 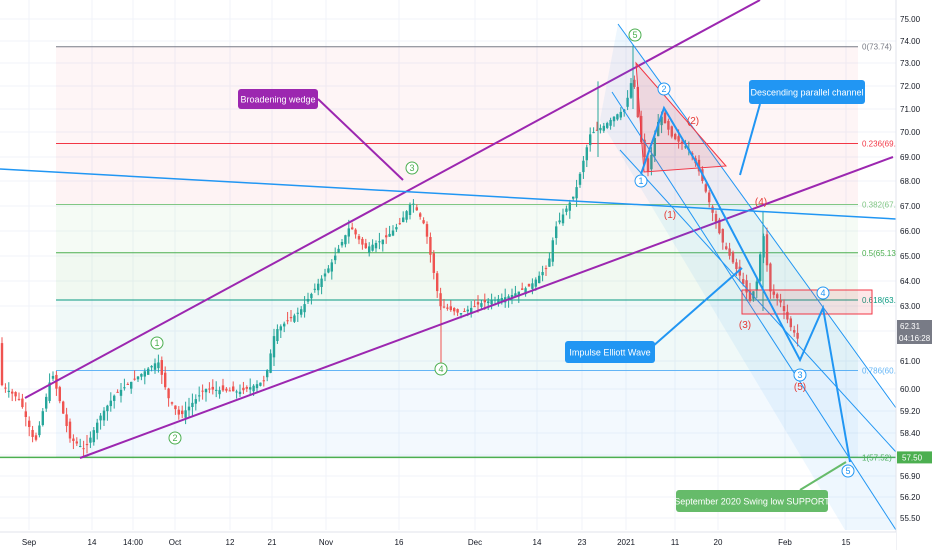 What do you see at coordinates (847, 471) in the screenshot?
I see `wave-label-blue: 5` at bounding box center [847, 471].